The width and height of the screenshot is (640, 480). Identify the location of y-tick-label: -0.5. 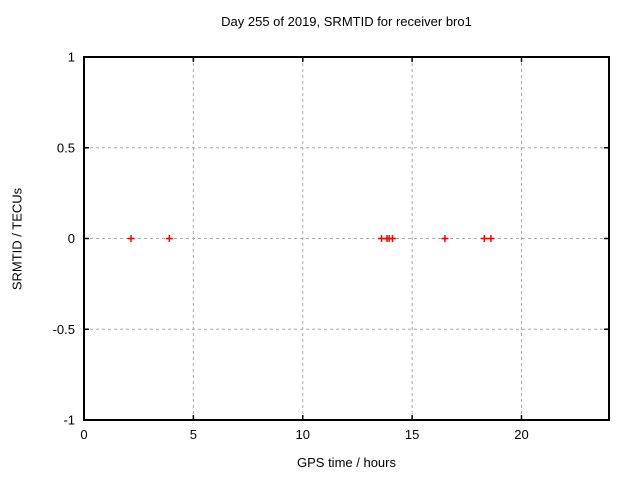
(64, 329).